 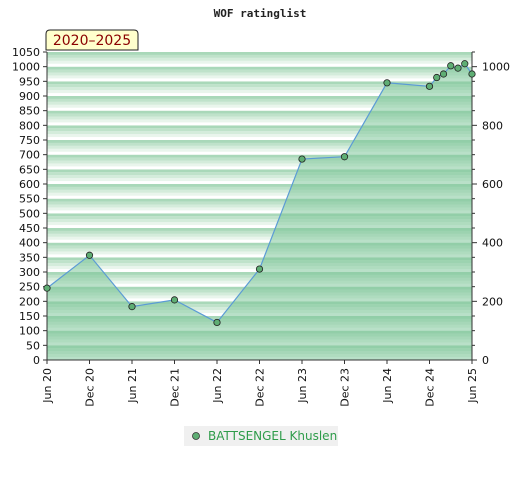 What do you see at coordinates (29, 169) in the screenshot?
I see `left-tick-label: 650` at bounding box center [29, 169].